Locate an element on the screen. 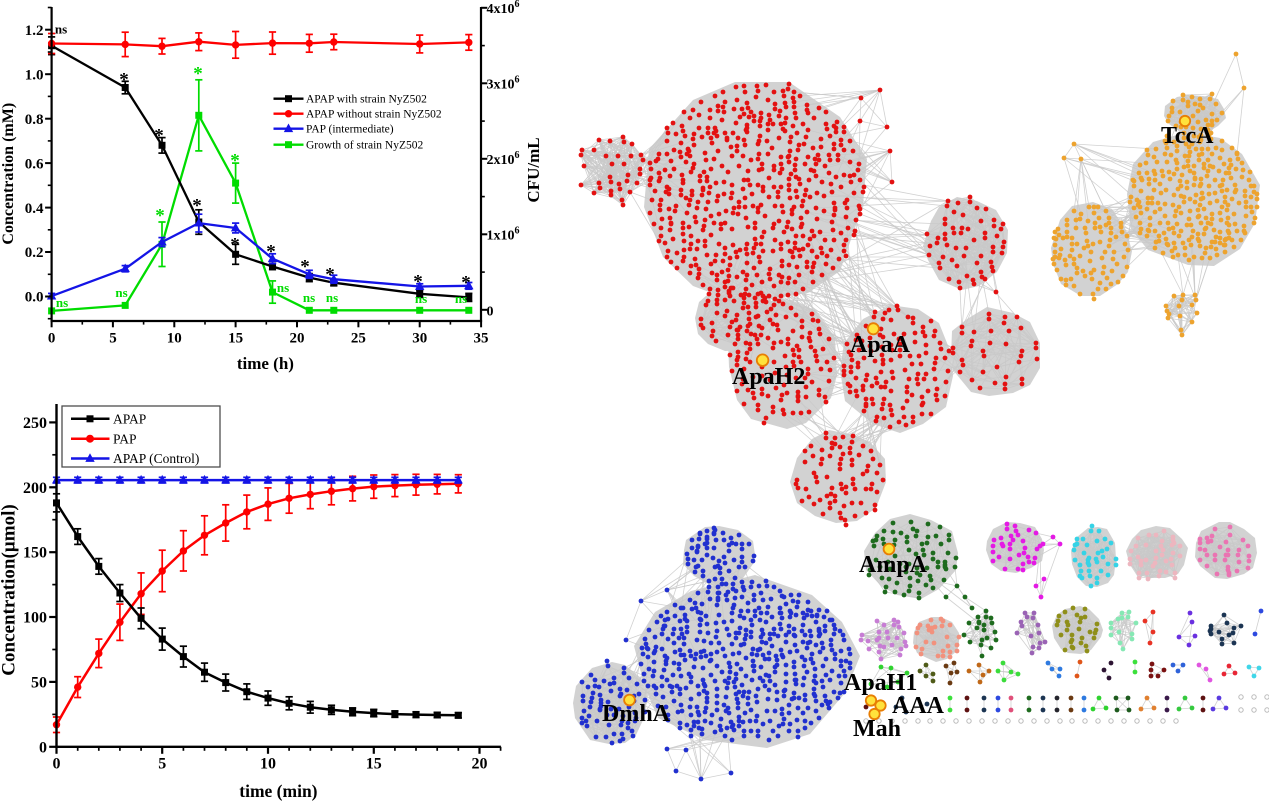 Image resolution: width=1269 pixels, height=801 pixels. svg-text: 4x10⁶ is located at coordinates (503, 8).